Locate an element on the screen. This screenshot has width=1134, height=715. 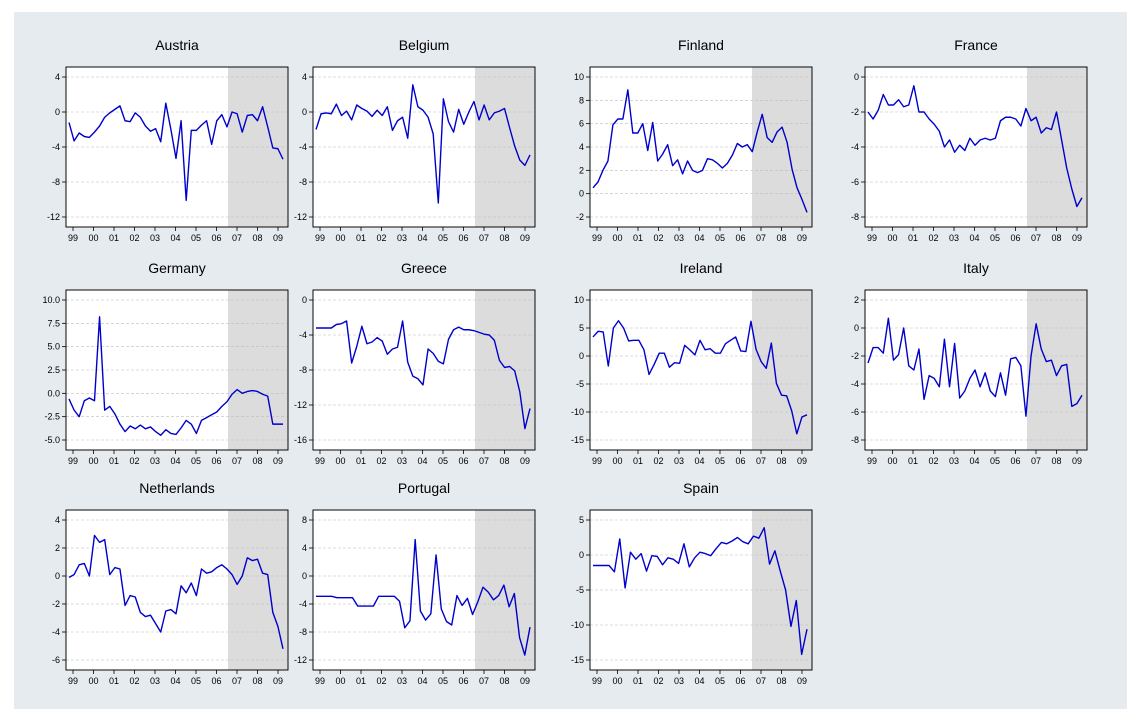
y-tick-label: -15 is located at coordinates (577, 660).